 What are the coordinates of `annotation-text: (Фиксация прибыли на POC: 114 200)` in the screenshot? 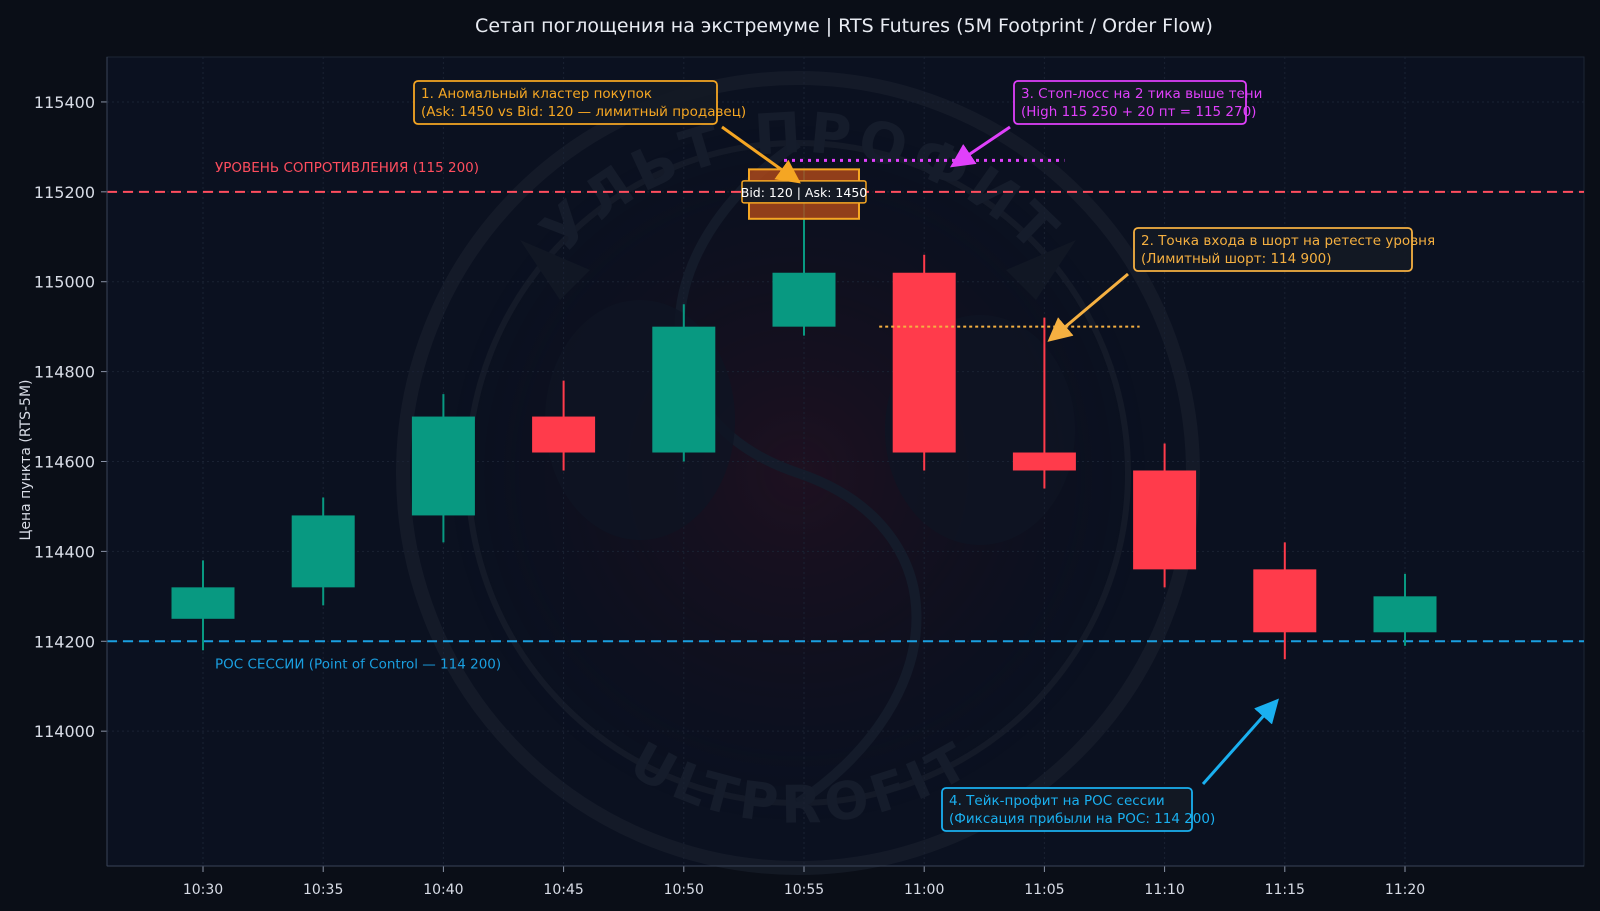 It's located at (1082, 819).